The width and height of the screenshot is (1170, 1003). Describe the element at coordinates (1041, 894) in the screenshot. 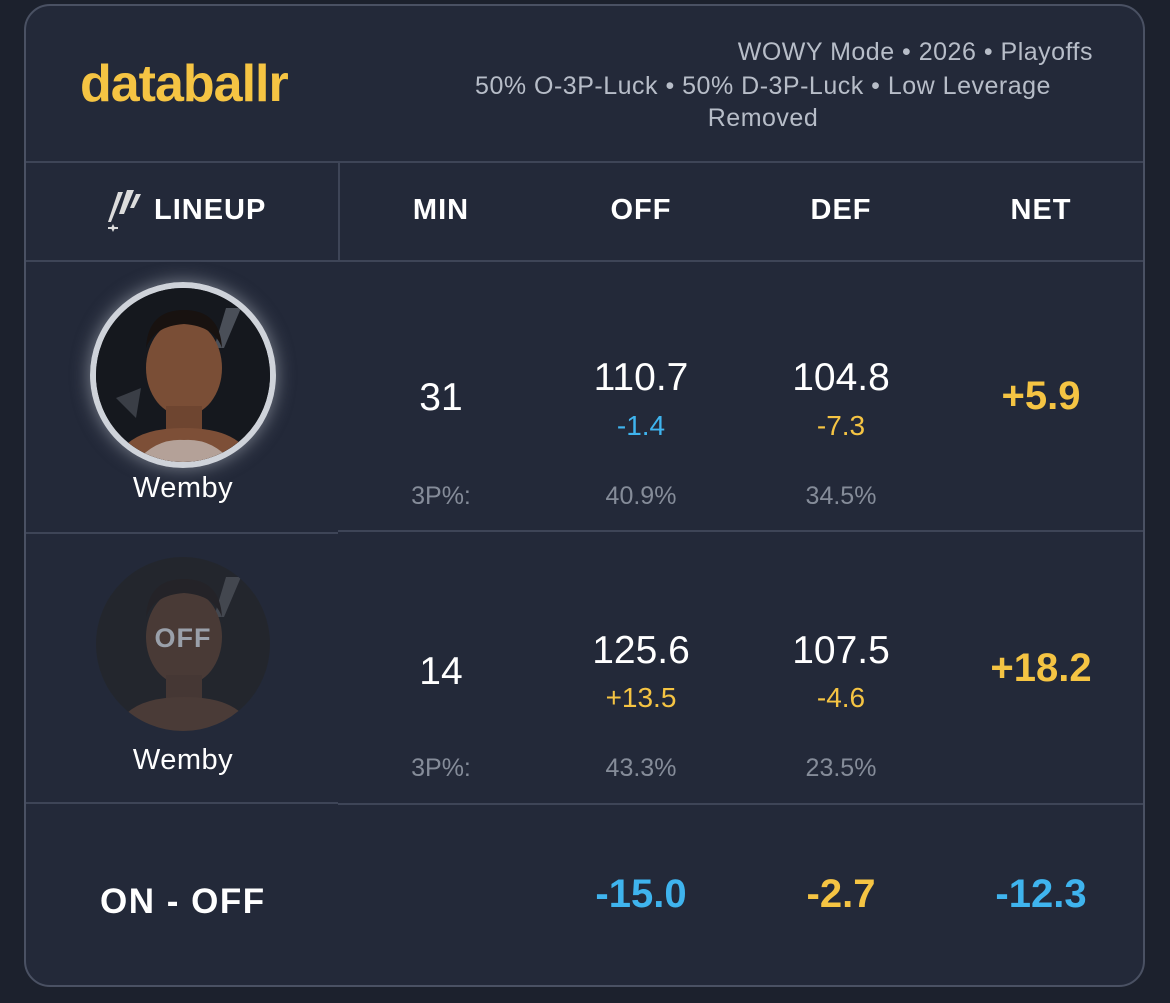

I see `on-off-net-diff: -12.3` at that location.